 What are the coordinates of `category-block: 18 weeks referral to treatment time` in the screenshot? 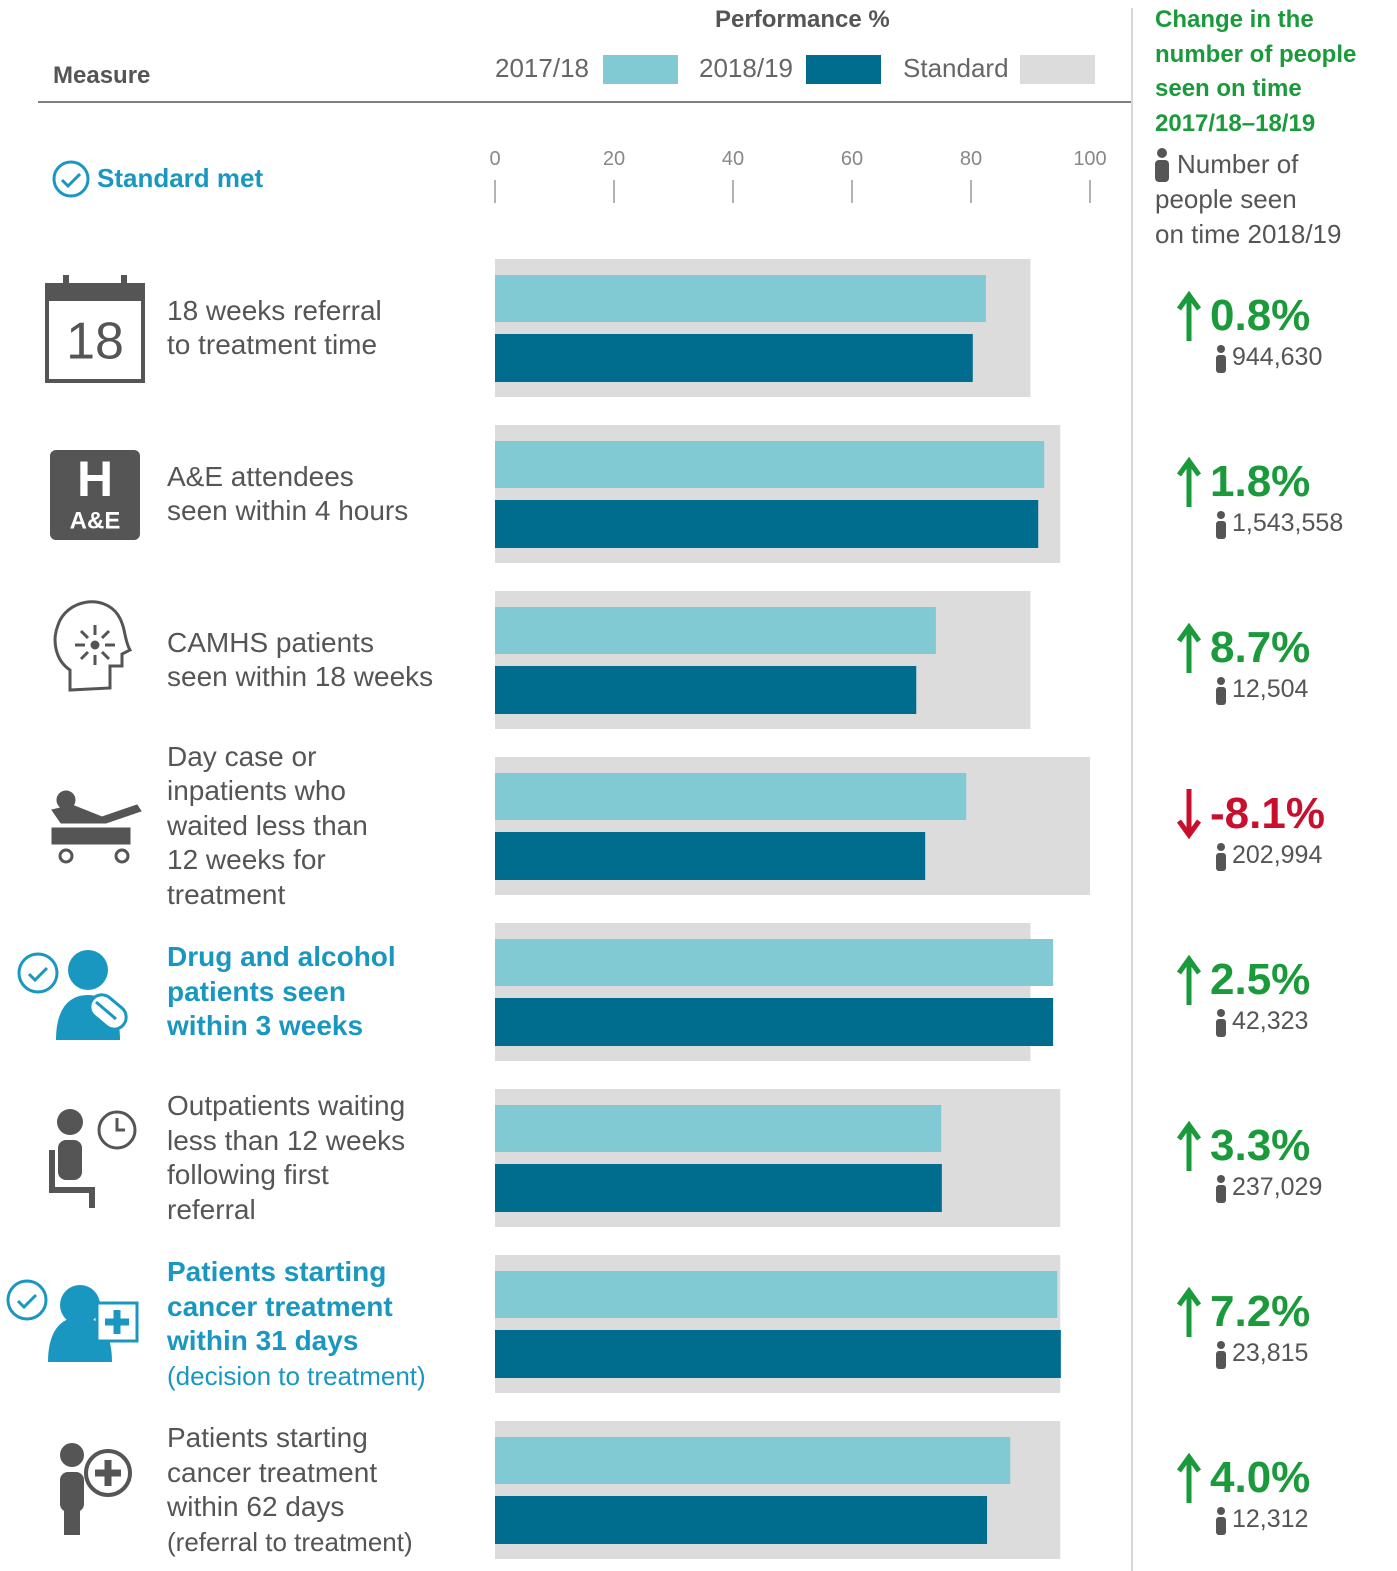 It's located at (327, 328).